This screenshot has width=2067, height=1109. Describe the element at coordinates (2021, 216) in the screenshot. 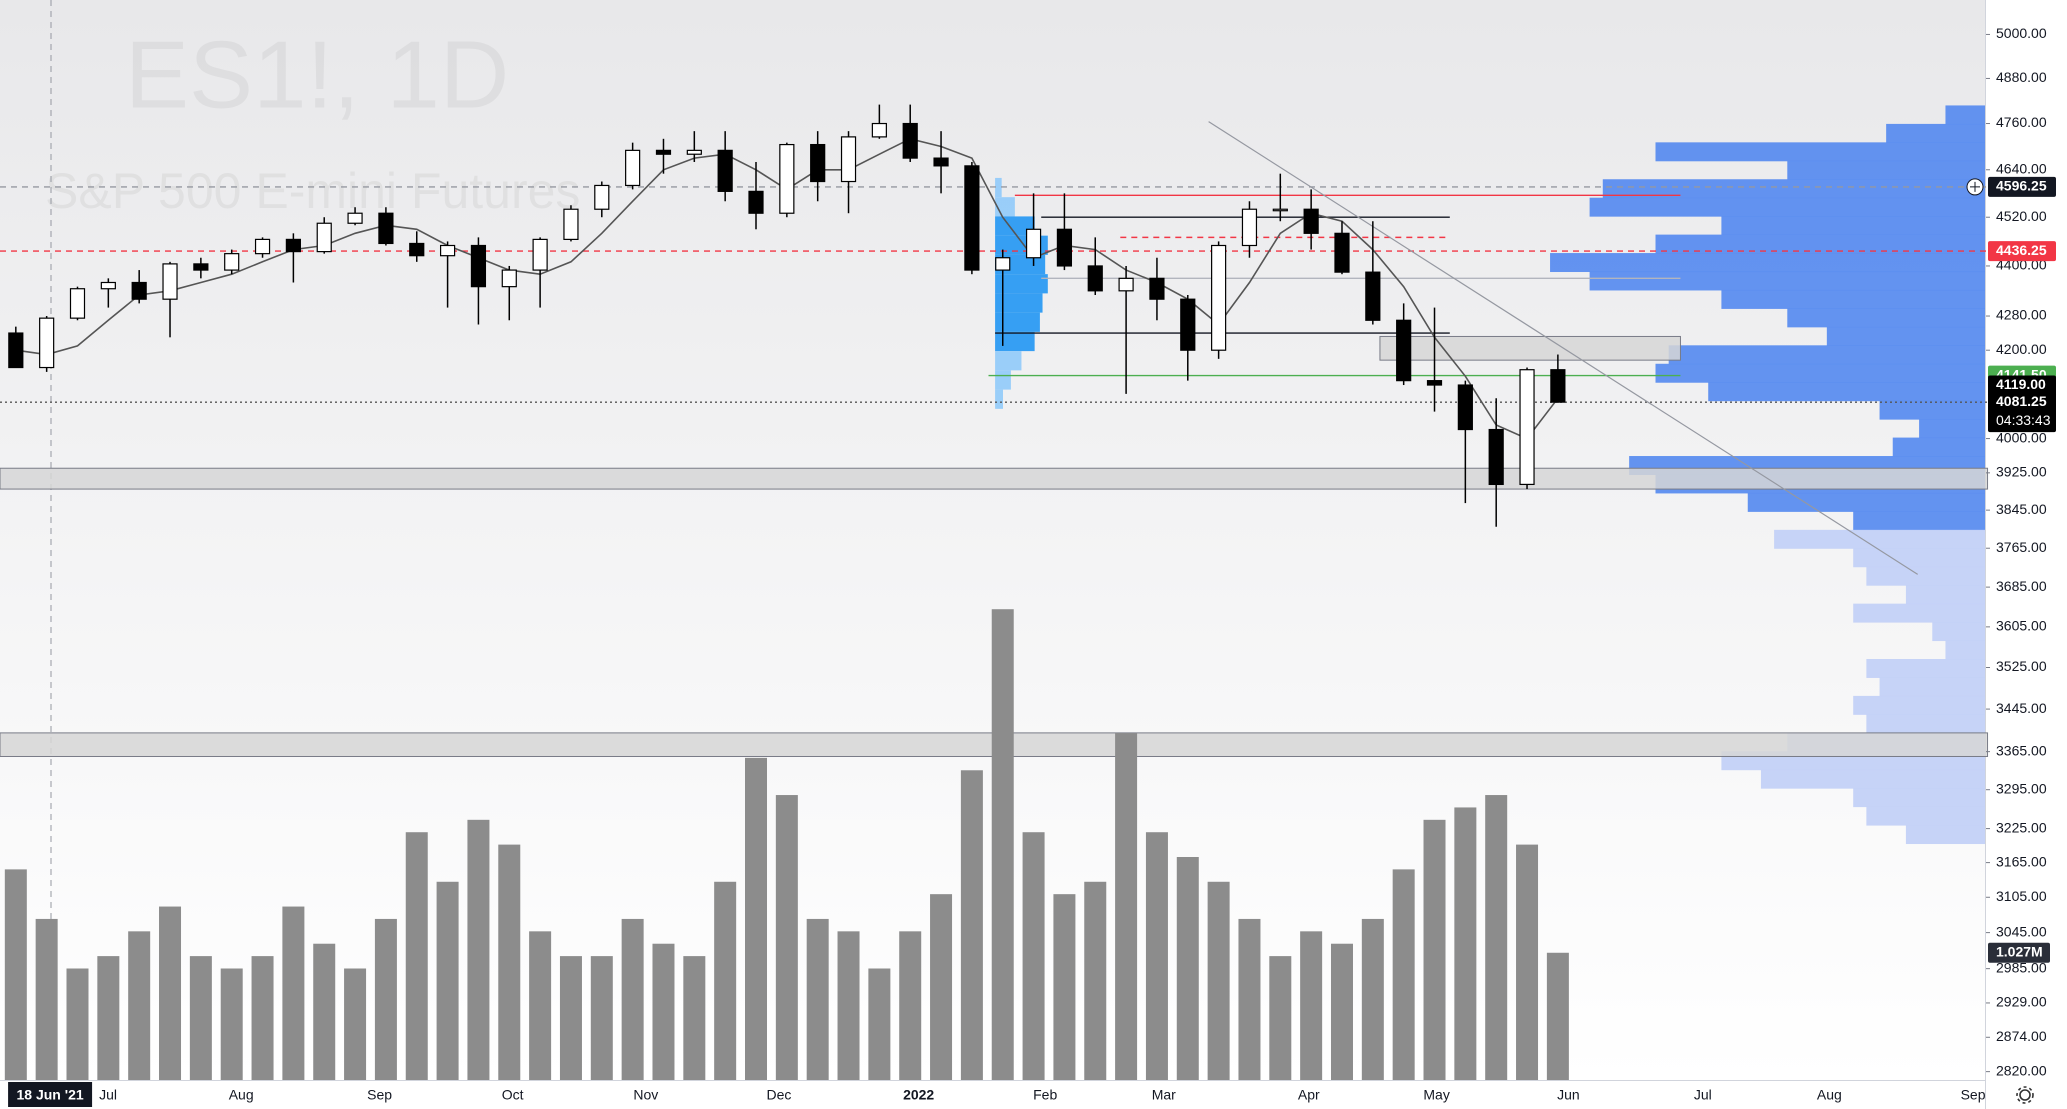

I see `y-tick-label: 4520.00` at that location.